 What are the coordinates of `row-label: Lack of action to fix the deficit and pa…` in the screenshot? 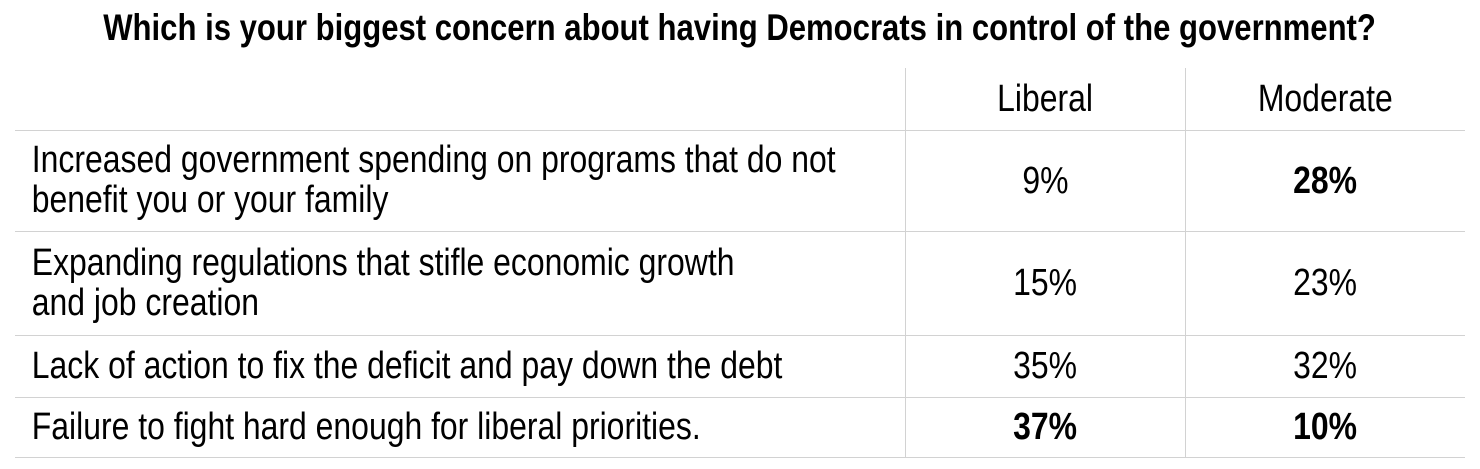 It's located at (460, 366).